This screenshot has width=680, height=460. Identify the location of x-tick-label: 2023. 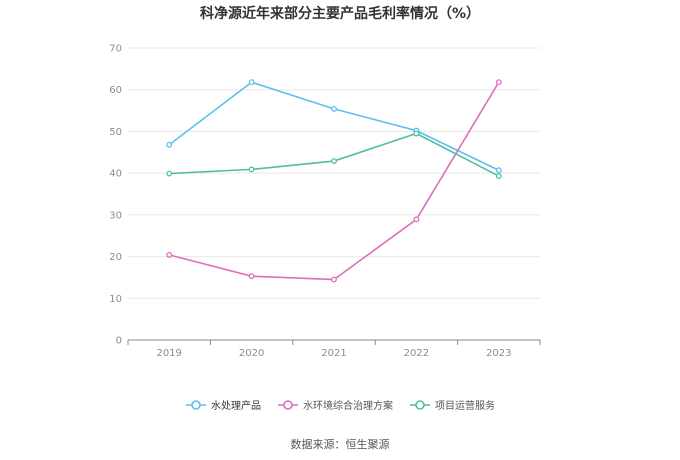
(498, 353).